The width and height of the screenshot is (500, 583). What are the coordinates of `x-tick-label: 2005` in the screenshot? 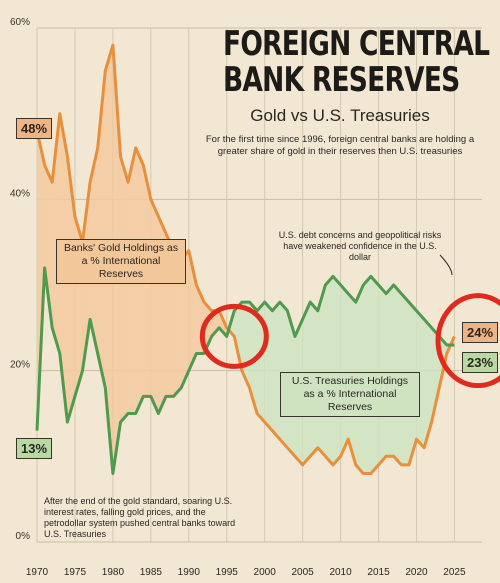 It's located at (303, 572).